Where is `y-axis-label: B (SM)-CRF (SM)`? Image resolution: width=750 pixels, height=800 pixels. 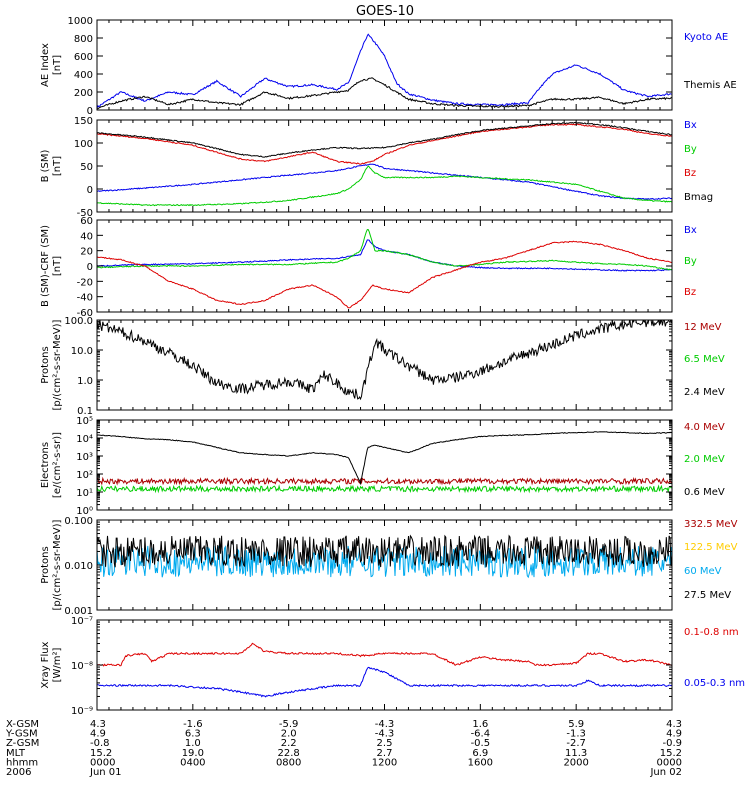
y-axis-label: B (SM)-CRF (SM) is located at coordinates (45, 266).